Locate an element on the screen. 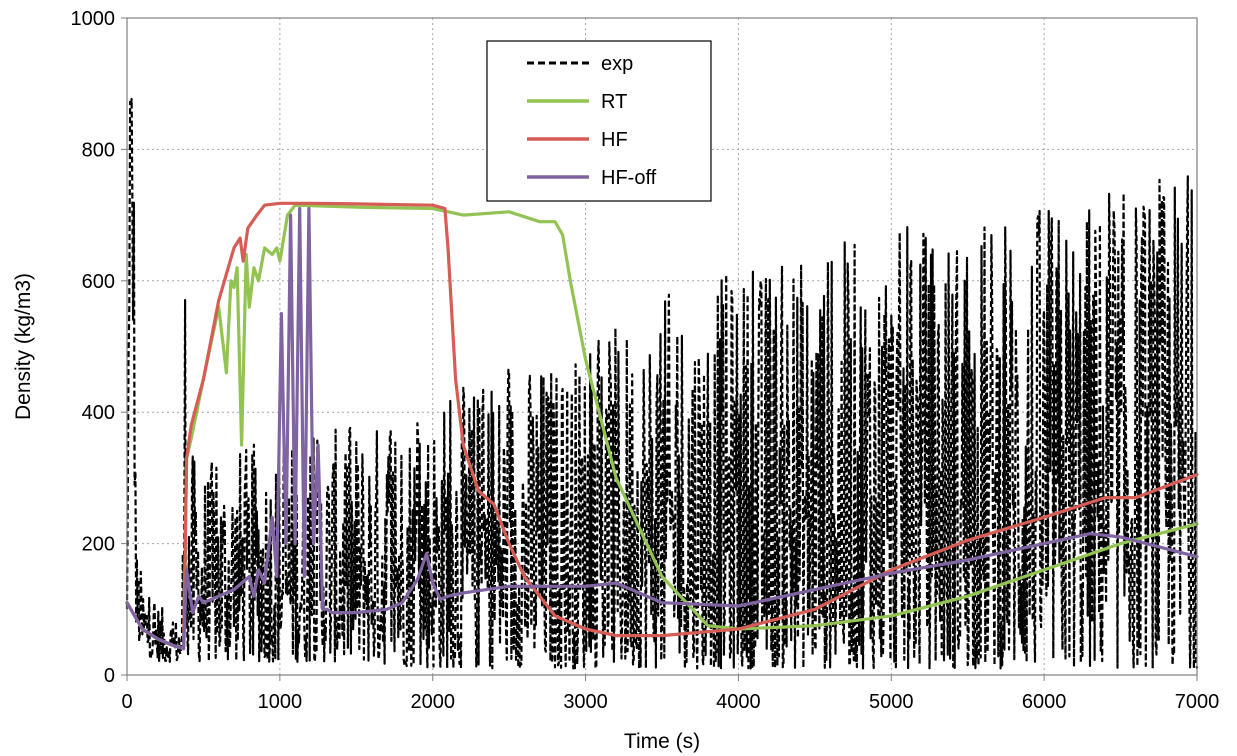 This screenshot has height=756, width=1237. x-tick-label: 2000 is located at coordinates (432, 702).